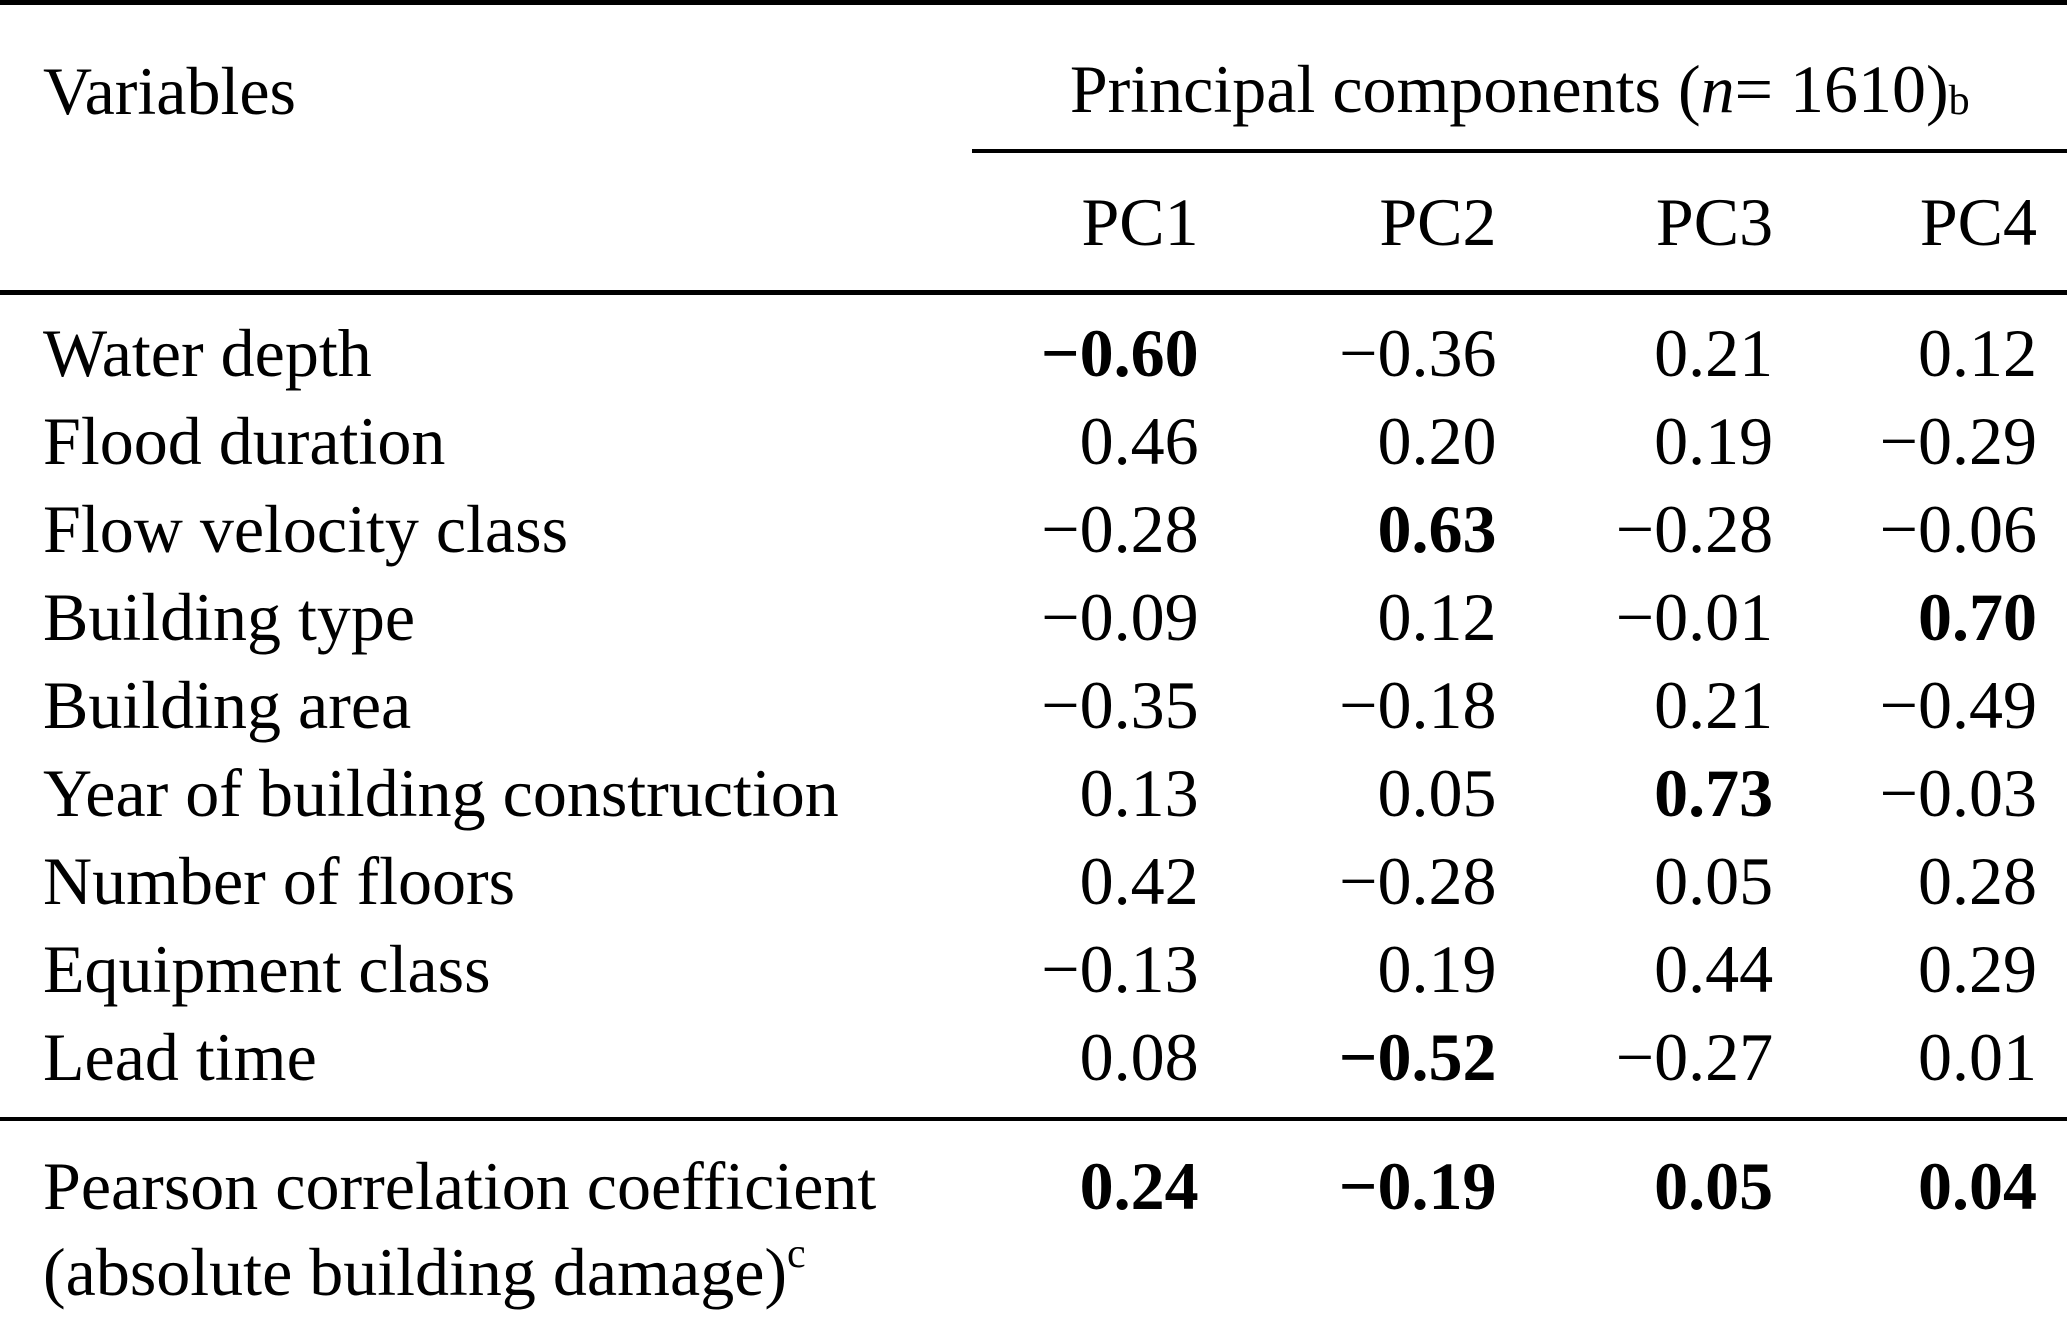  Describe the element at coordinates (1437, 617) in the screenshot. I see `cell-pc2: 0.12` at that location.